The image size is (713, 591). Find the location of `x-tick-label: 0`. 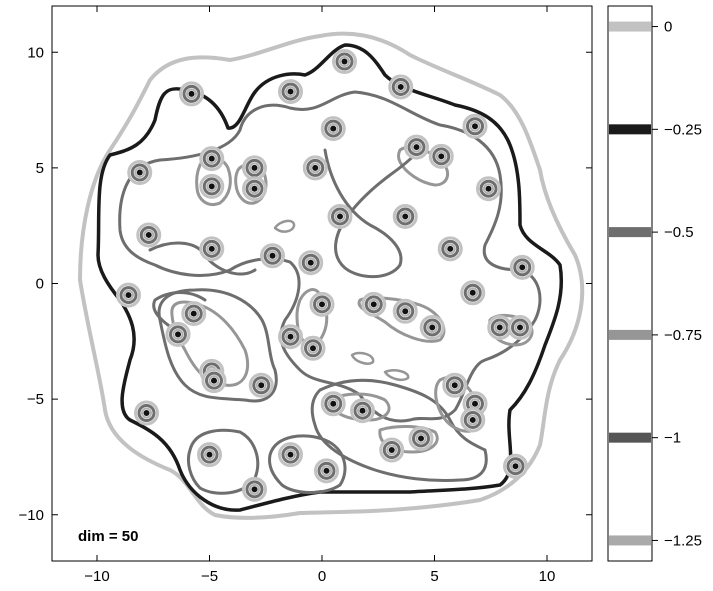

x-tick-label: 0 is located at coordinates (322, 576).